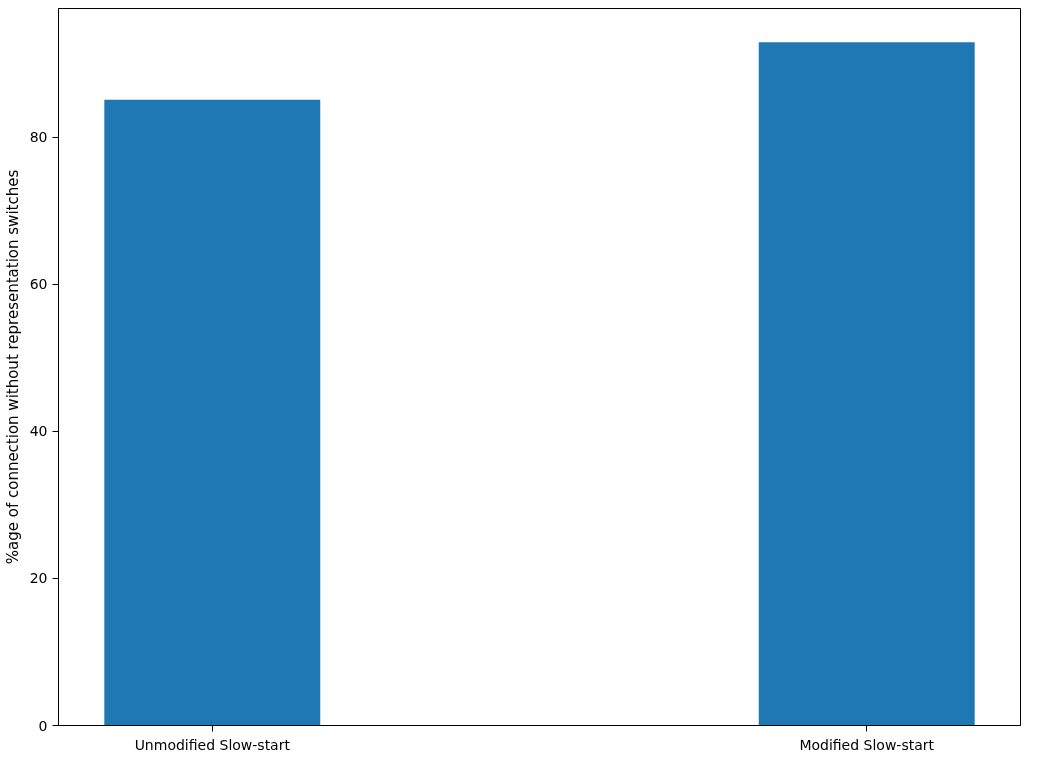 Image resolution: width=1048 pixels, height=761 pixels. What do you see at coordinates (867, 744) in the screenshot?
I see `x-tick-label: Modified Slow-start` at bounding box center [867, 744].